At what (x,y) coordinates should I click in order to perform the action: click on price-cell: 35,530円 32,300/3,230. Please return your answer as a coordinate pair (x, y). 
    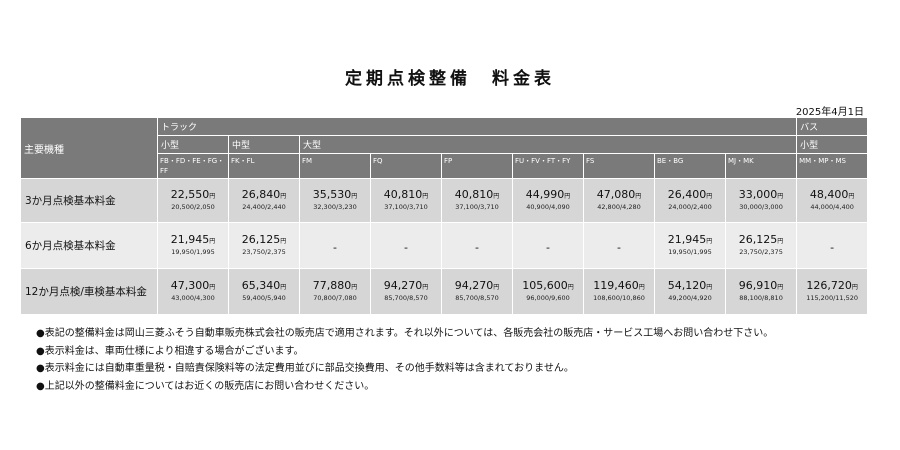
    Looking at the image, I should click on (335, 200).